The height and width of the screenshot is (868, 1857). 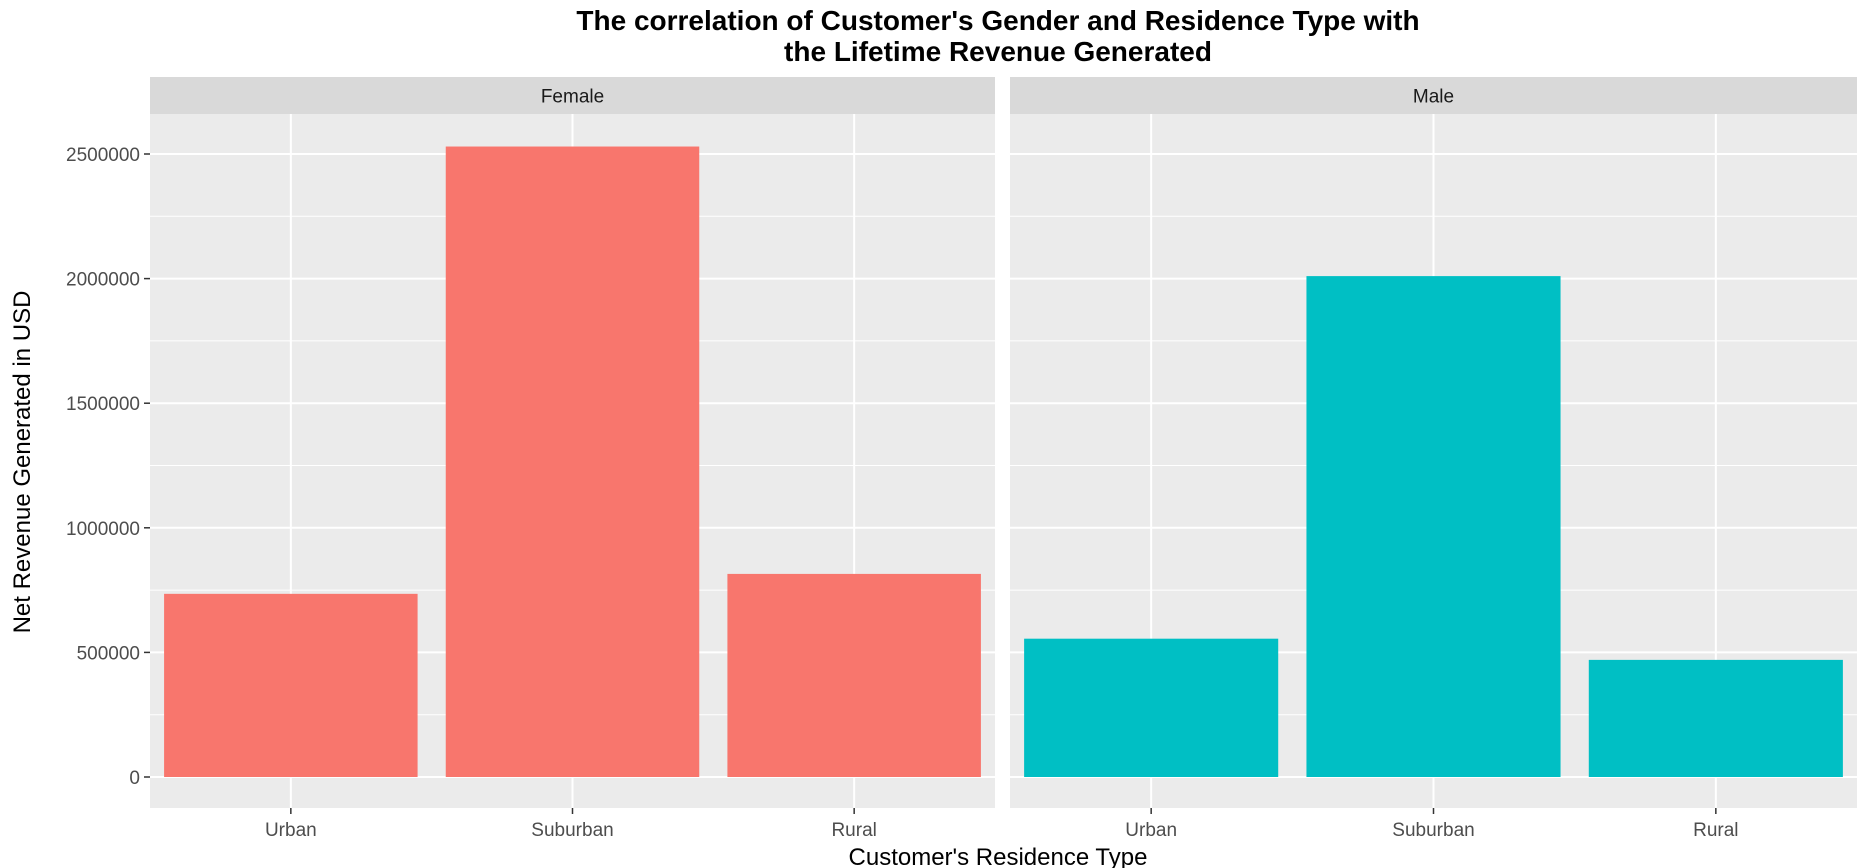 I want to click on bar-male-urban, so click(x=1151, y=707).